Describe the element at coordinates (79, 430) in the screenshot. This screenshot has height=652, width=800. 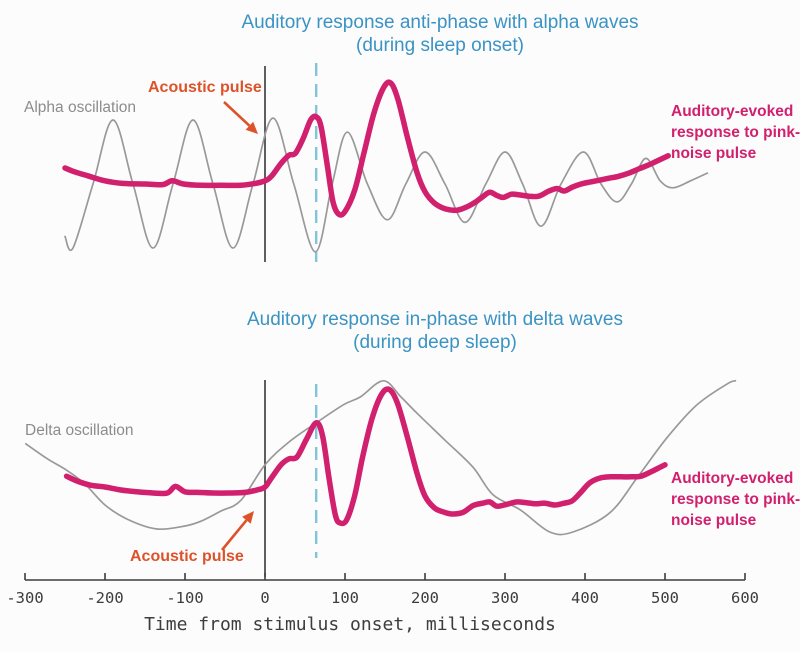
I see `delta-oscillation-label: Delta oscillation` at that location.